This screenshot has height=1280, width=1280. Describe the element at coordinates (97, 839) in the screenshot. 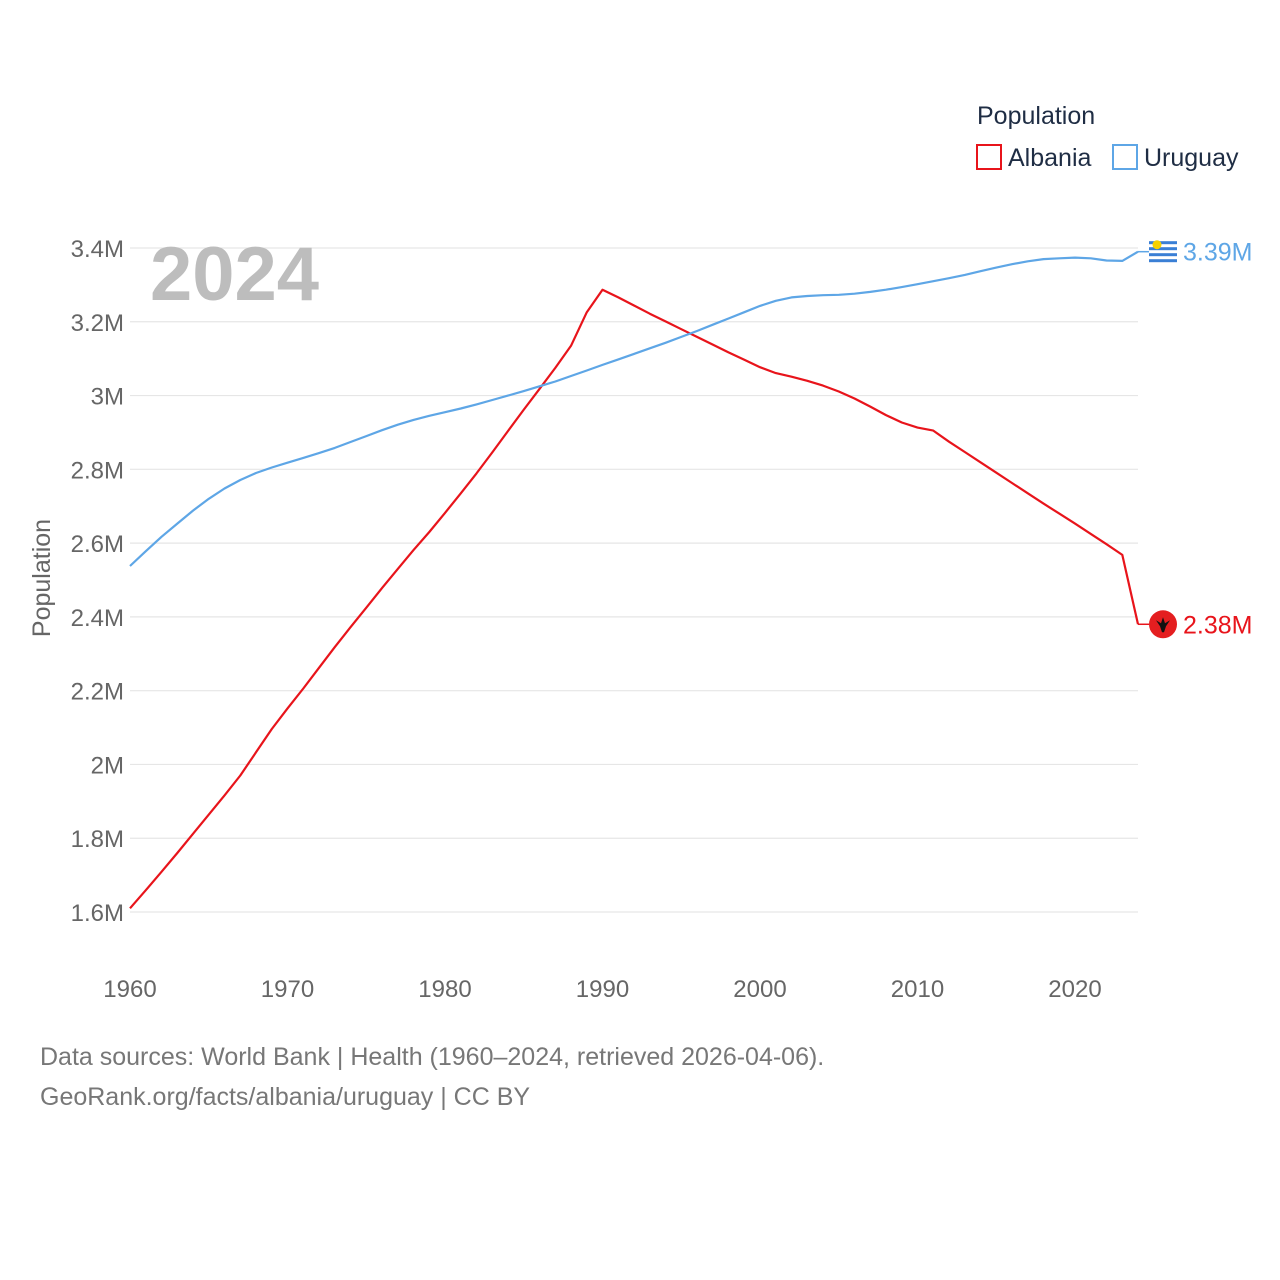

I see `y-tick-label: 1.8M` at that location.